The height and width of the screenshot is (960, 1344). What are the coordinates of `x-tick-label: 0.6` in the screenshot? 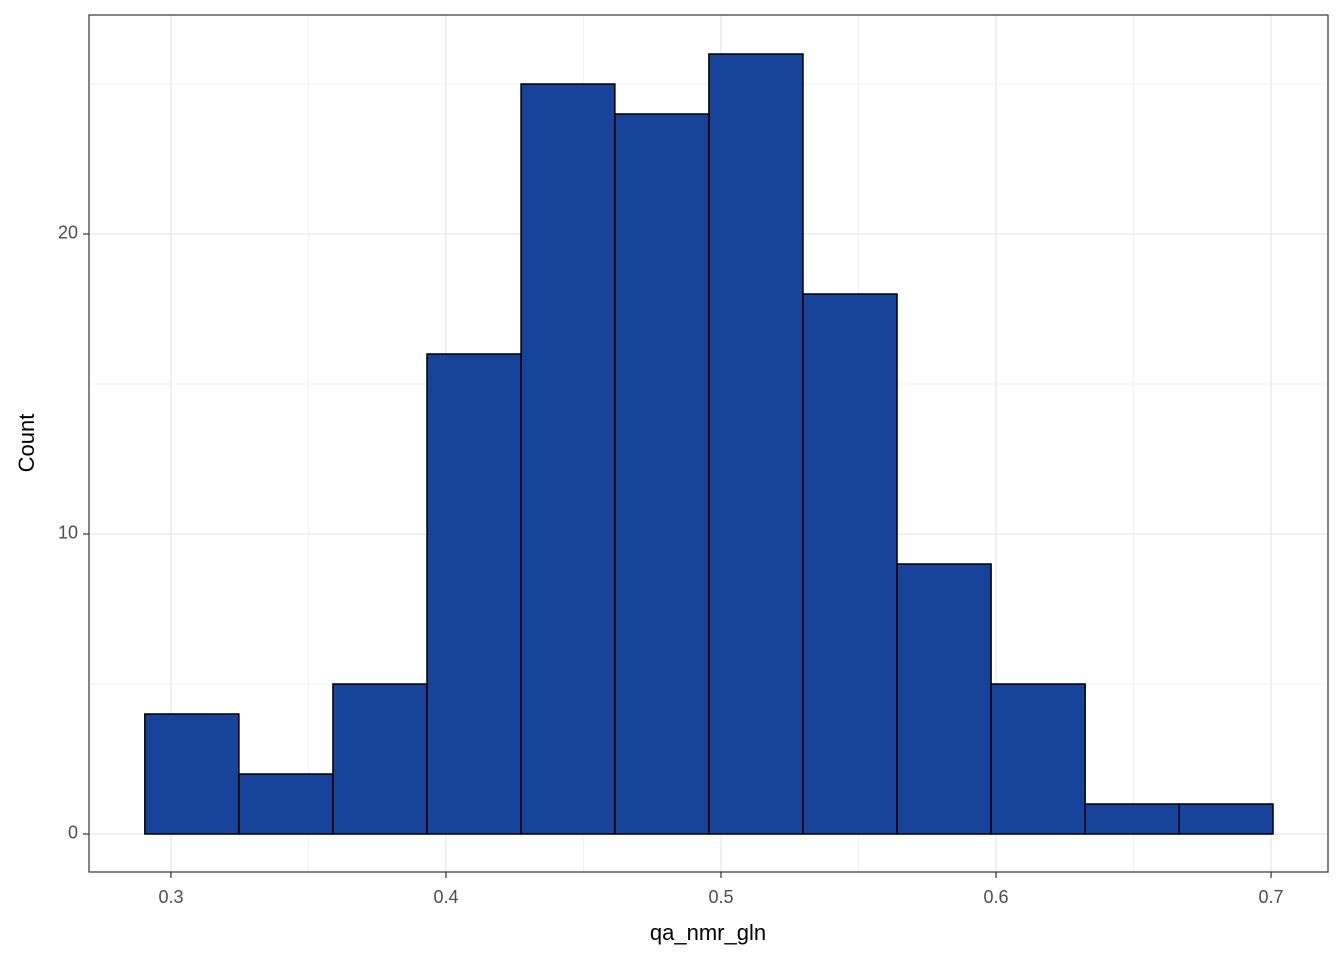 It's located at (996, 897).